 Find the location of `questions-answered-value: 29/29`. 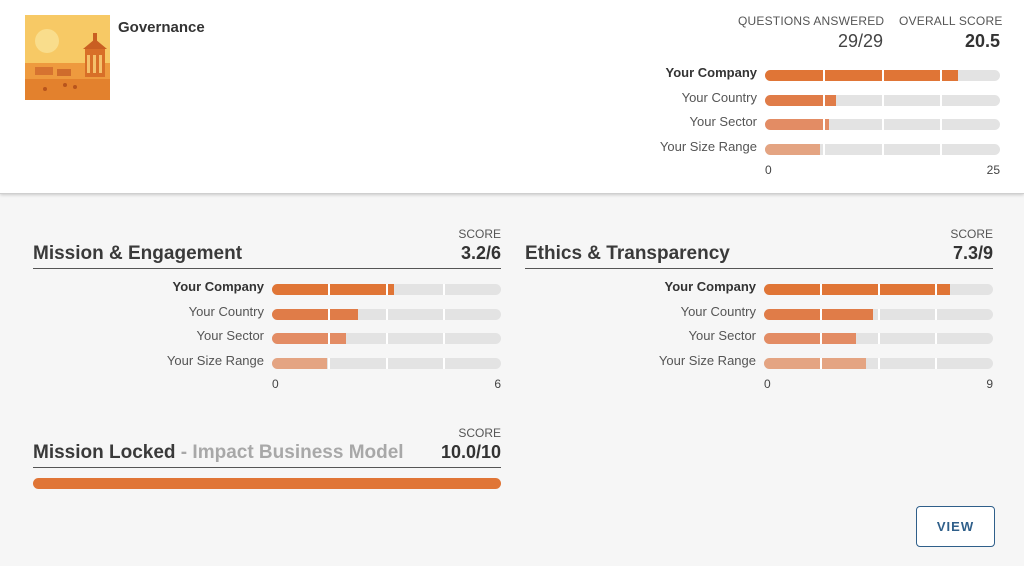

questions-answered-value: 29/29 is located at coordinates (860, 41).